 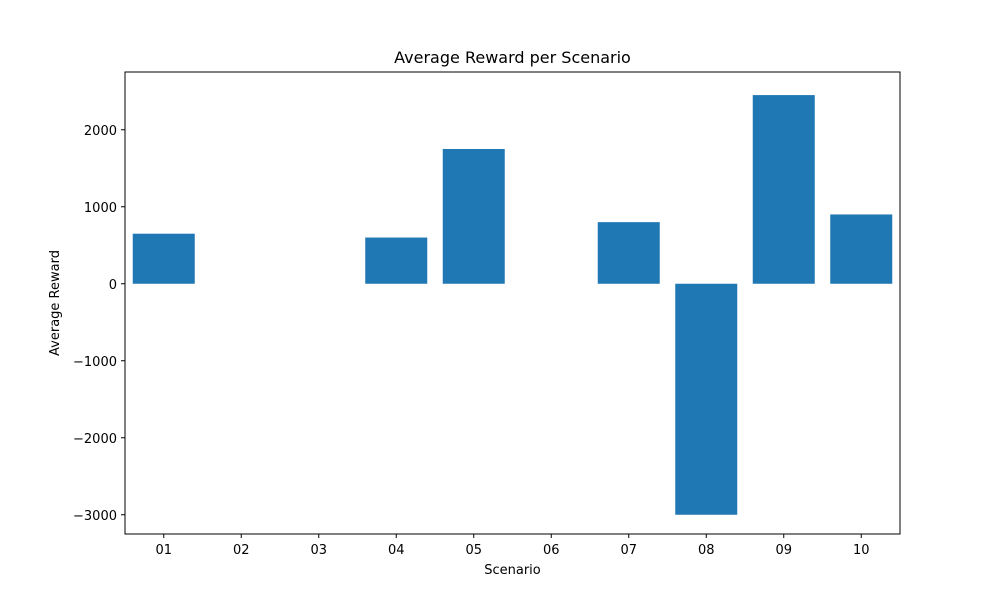 What do you see at coordinates (783, 550) in the screenshot?
I see `x-tick-label-09: 09` at bounding box center [783, 550].